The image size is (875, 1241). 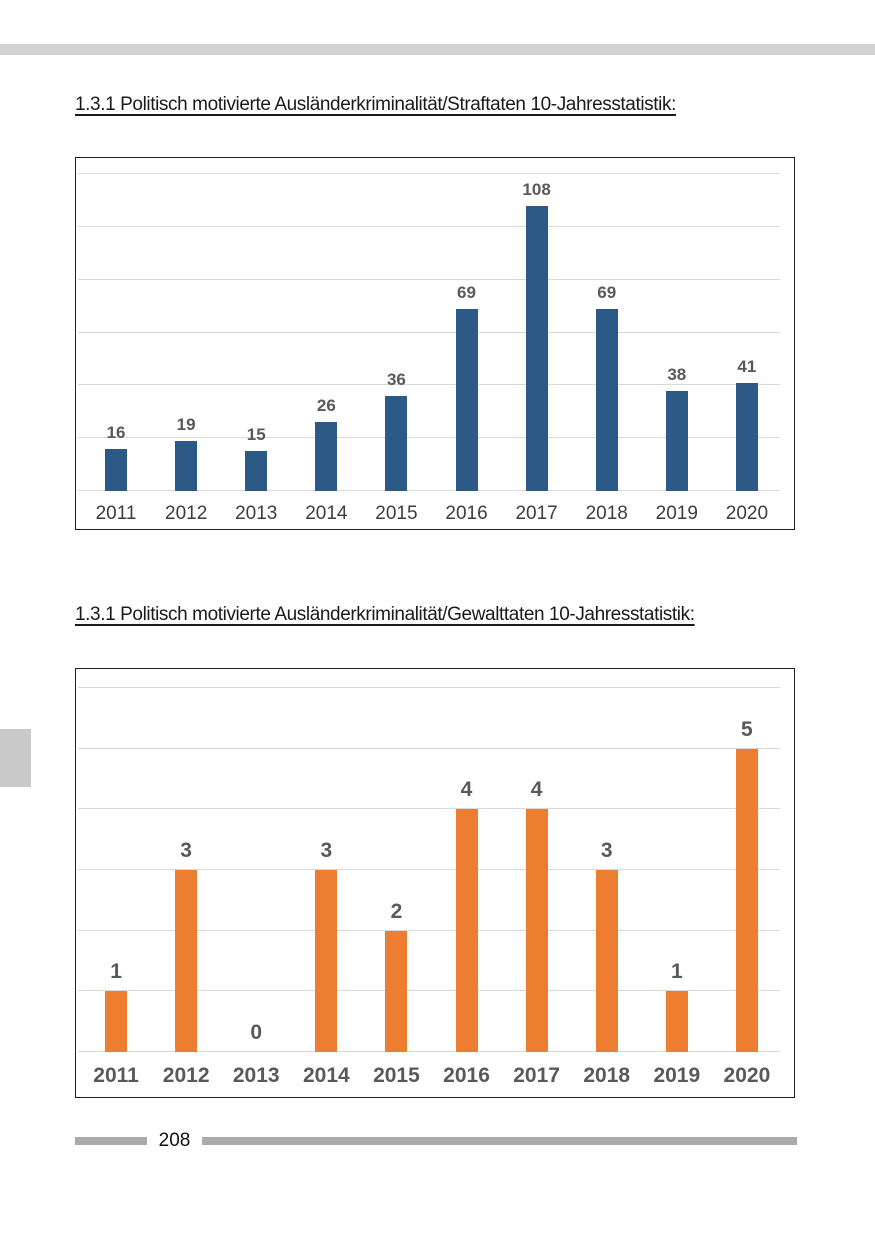 I want to click on page-top-band, so click(x=437, y=49).